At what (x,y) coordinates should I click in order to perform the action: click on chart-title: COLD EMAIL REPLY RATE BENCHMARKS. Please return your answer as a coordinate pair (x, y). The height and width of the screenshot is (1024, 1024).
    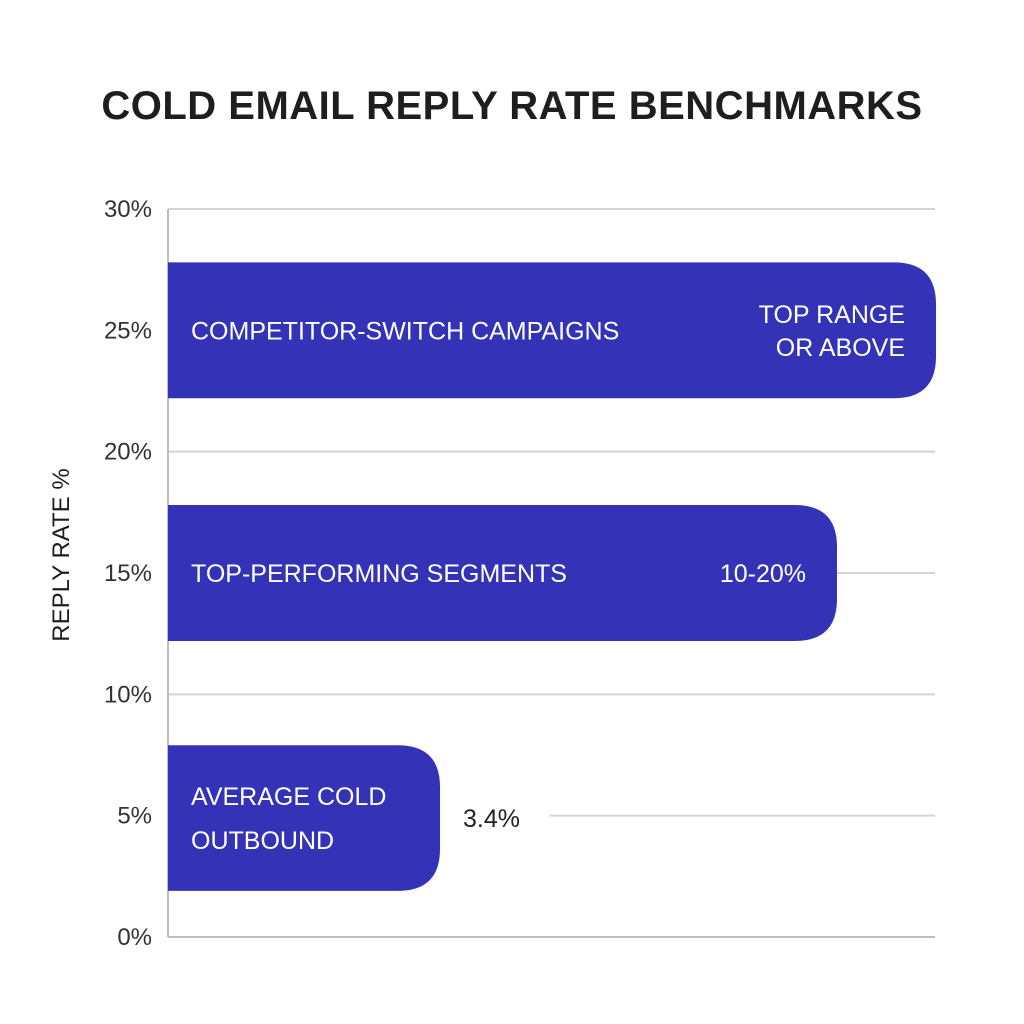
    Looking at the image, I should click on (512, 106).